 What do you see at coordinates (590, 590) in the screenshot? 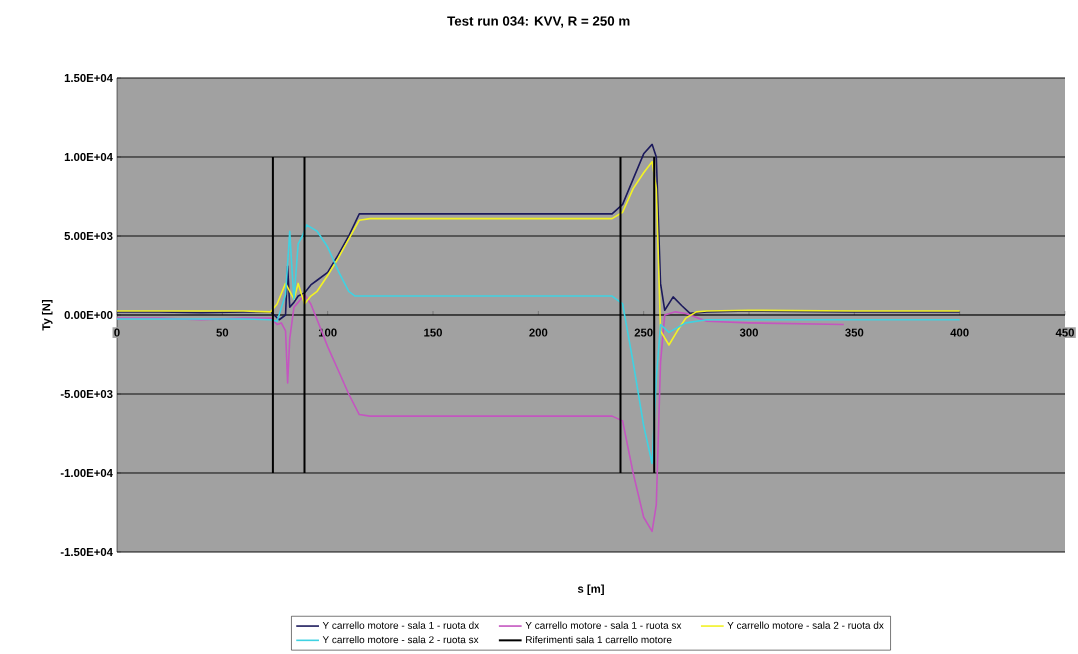
I see `x-axis-title: s [m]` at bounding box center [590, 590].